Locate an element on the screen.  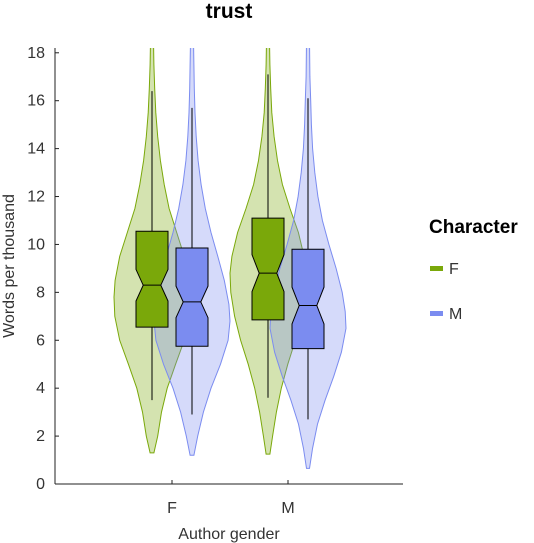
legend-swatch-M is located at coordinates (436, 313).